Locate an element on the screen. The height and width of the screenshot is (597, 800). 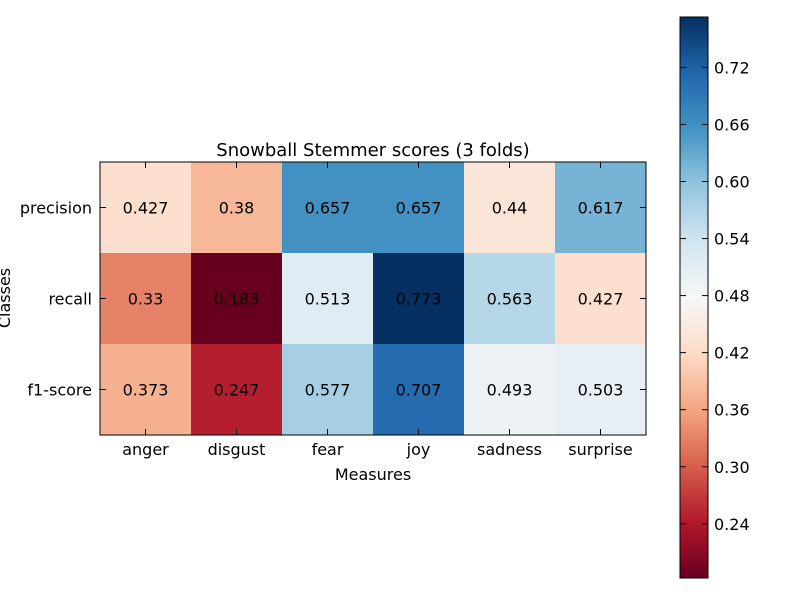
cell-value-label: 0.707 is located at coordinates (419, 390).